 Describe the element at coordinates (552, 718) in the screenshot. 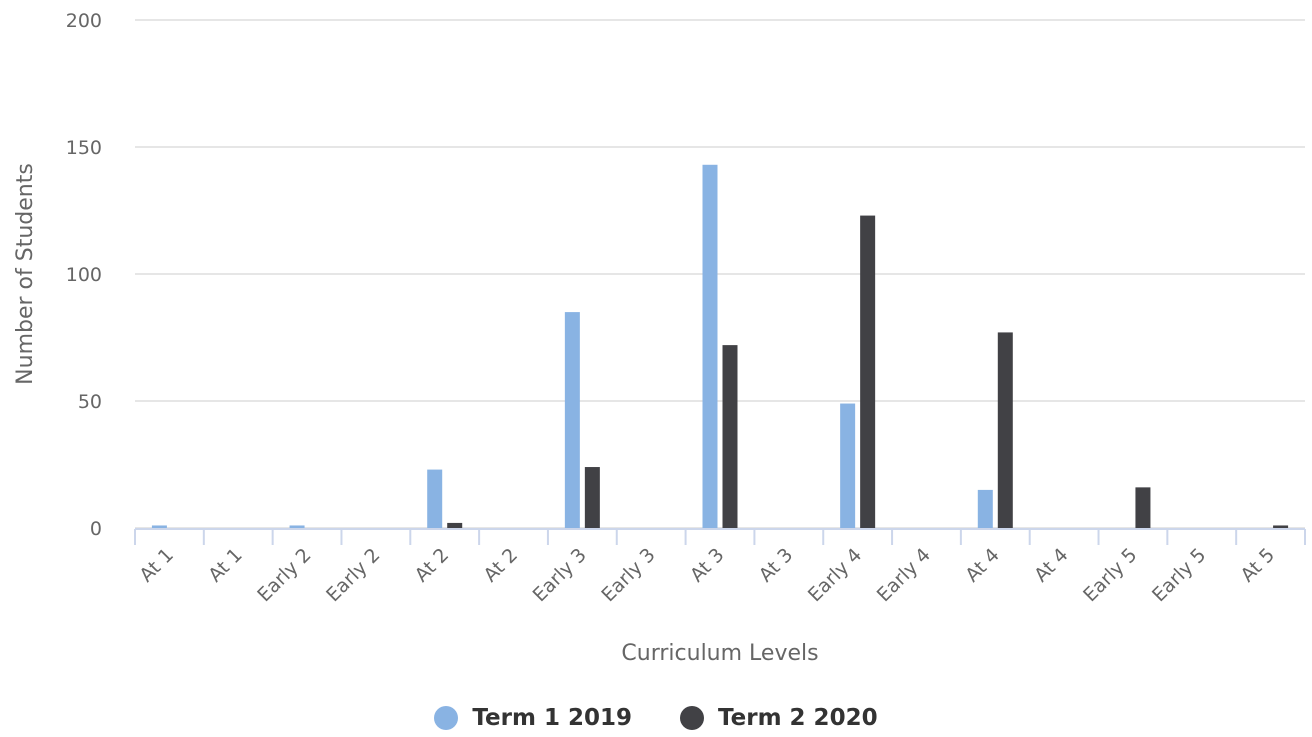

I see `legend-label: Term 1 2019` at that location.